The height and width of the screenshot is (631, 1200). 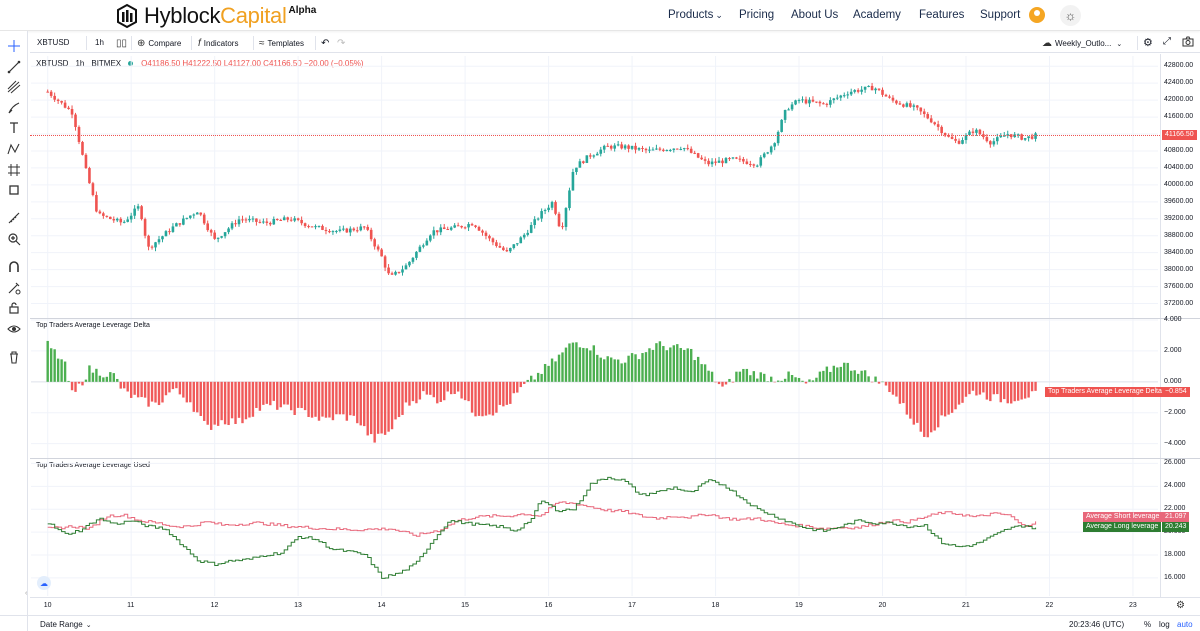 I want to click on date-range-button: Date Range ⌄, so click(x=66, y=624).